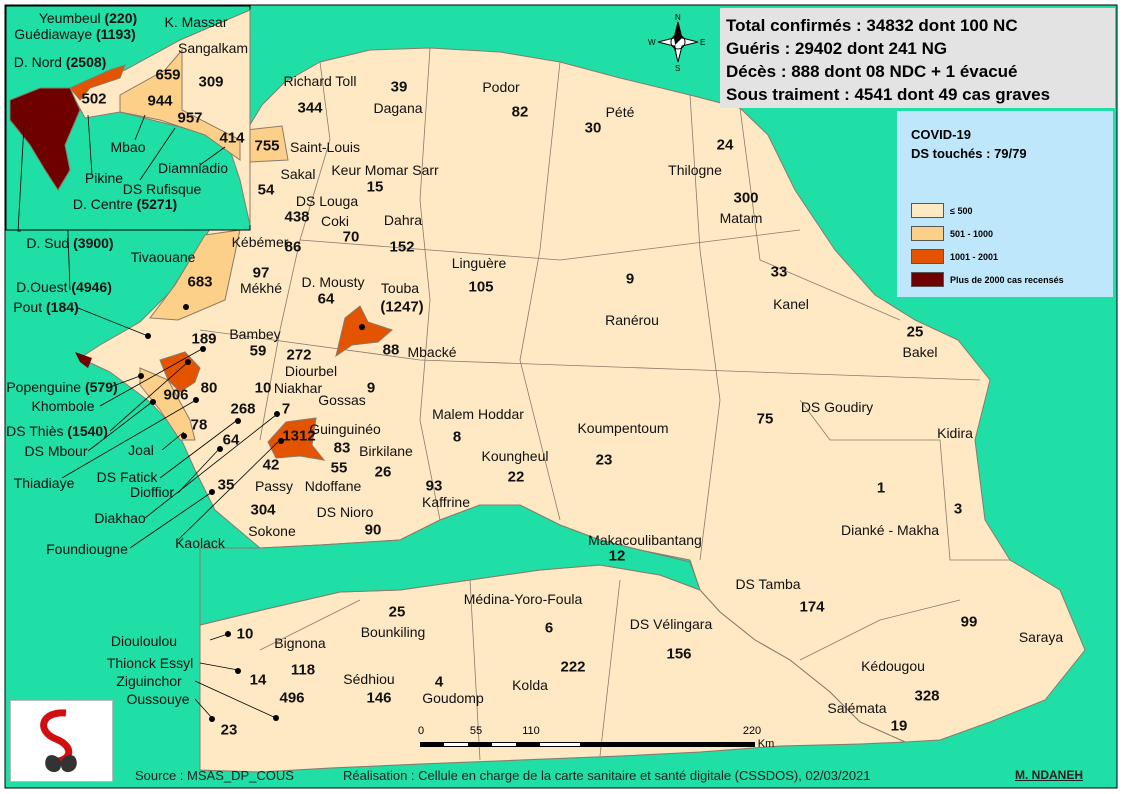 The image size is (1123, 794). What do you see at coordinates (364, 331) in the screenshot?
I see `district-touba` at bounding box center [364, 331].